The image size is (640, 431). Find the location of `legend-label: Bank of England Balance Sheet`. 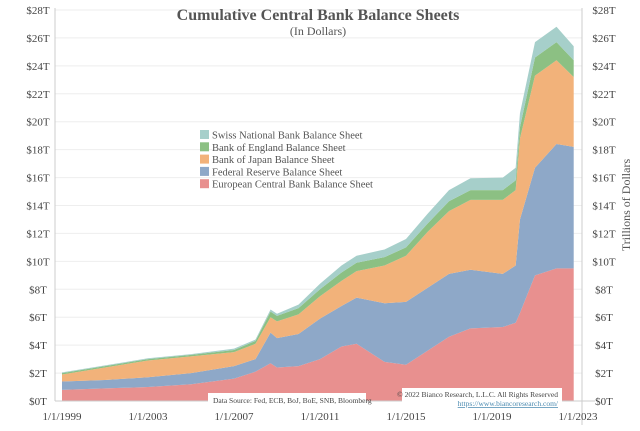

legend-label: Bank of England Balance Sheet is located at coordinates (279, 148).